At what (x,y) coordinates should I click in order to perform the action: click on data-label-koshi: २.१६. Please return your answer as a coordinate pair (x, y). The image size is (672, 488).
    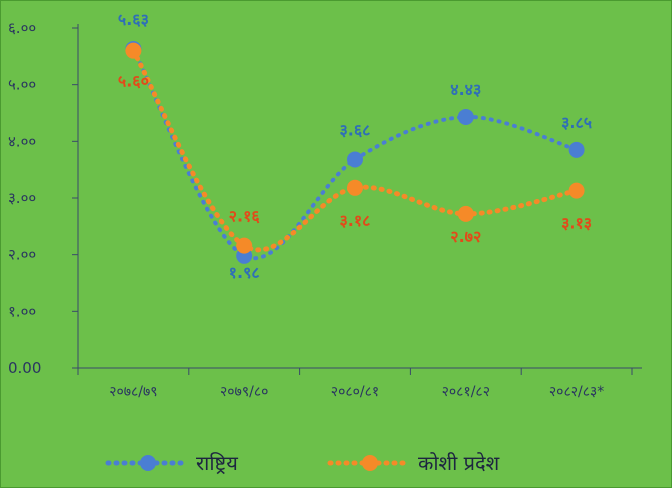
    Looking at the image, I should click on (245, 216).